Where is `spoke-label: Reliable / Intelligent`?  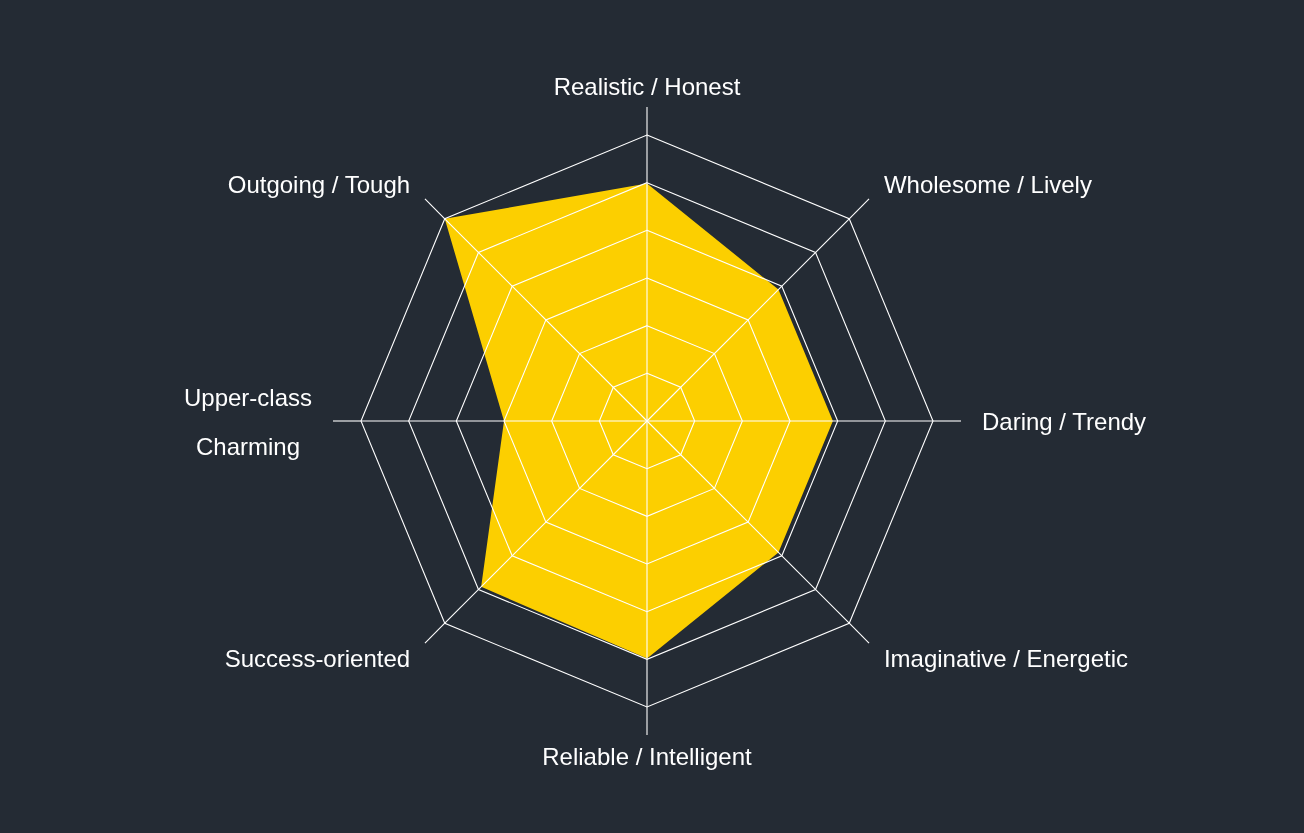
spoke-label: Reliable / Intelligent is located at coordinates (647, 756).